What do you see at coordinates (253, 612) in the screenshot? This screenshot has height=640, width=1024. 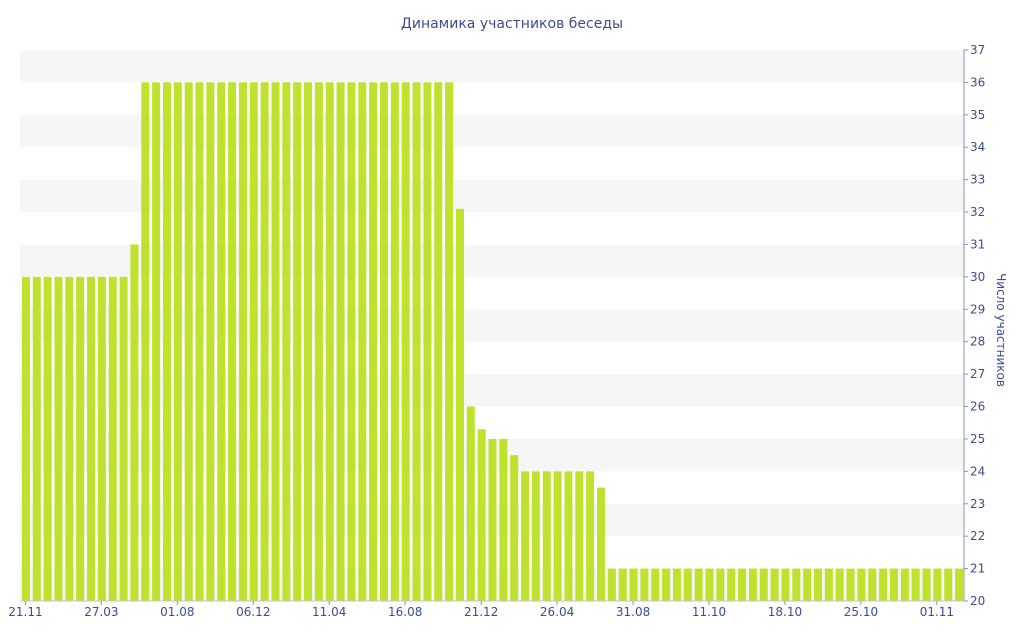 I see `x-tick-label: 06.12` at bounding box center [253, 612].